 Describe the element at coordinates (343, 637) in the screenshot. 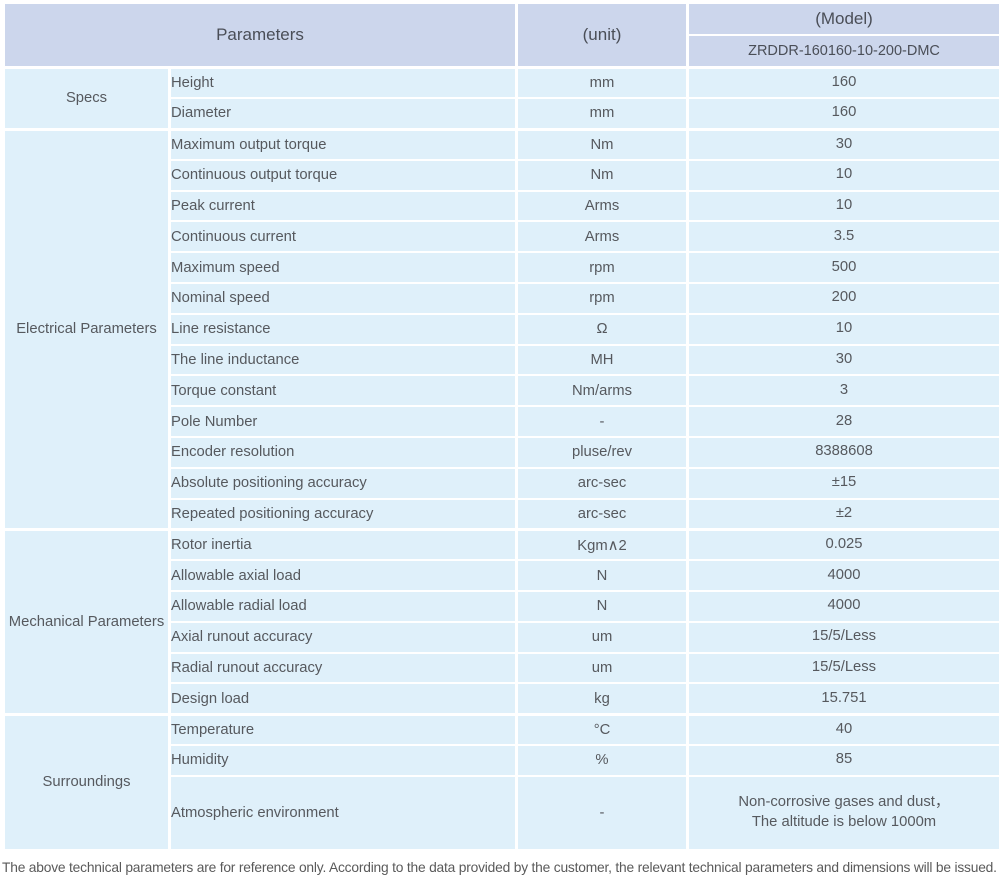

I see `param-name-cell: Axial runout accuracy` at that location.